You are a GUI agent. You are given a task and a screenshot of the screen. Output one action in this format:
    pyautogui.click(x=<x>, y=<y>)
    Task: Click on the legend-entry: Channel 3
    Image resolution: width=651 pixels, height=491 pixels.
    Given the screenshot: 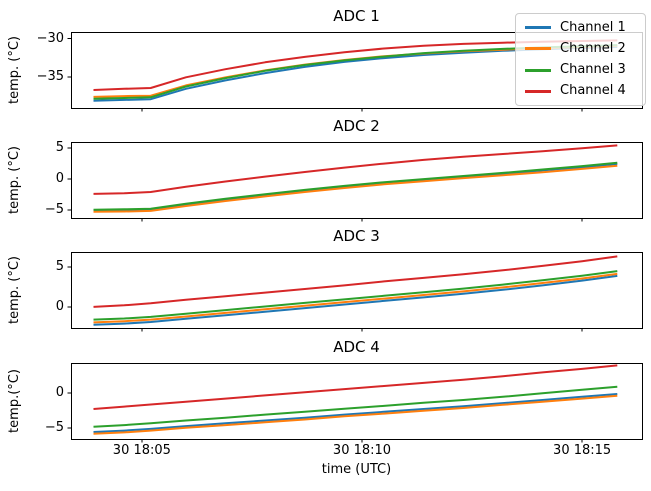 What is the action you would take?
    pyautogui.click(x=585, y=70)
    